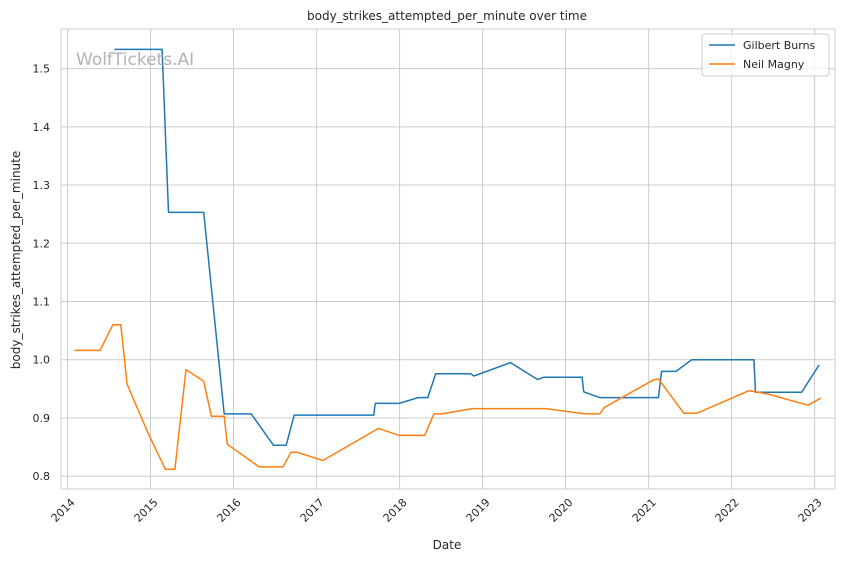  I want to click on x-tick-label: 2017, so click(312, 510).